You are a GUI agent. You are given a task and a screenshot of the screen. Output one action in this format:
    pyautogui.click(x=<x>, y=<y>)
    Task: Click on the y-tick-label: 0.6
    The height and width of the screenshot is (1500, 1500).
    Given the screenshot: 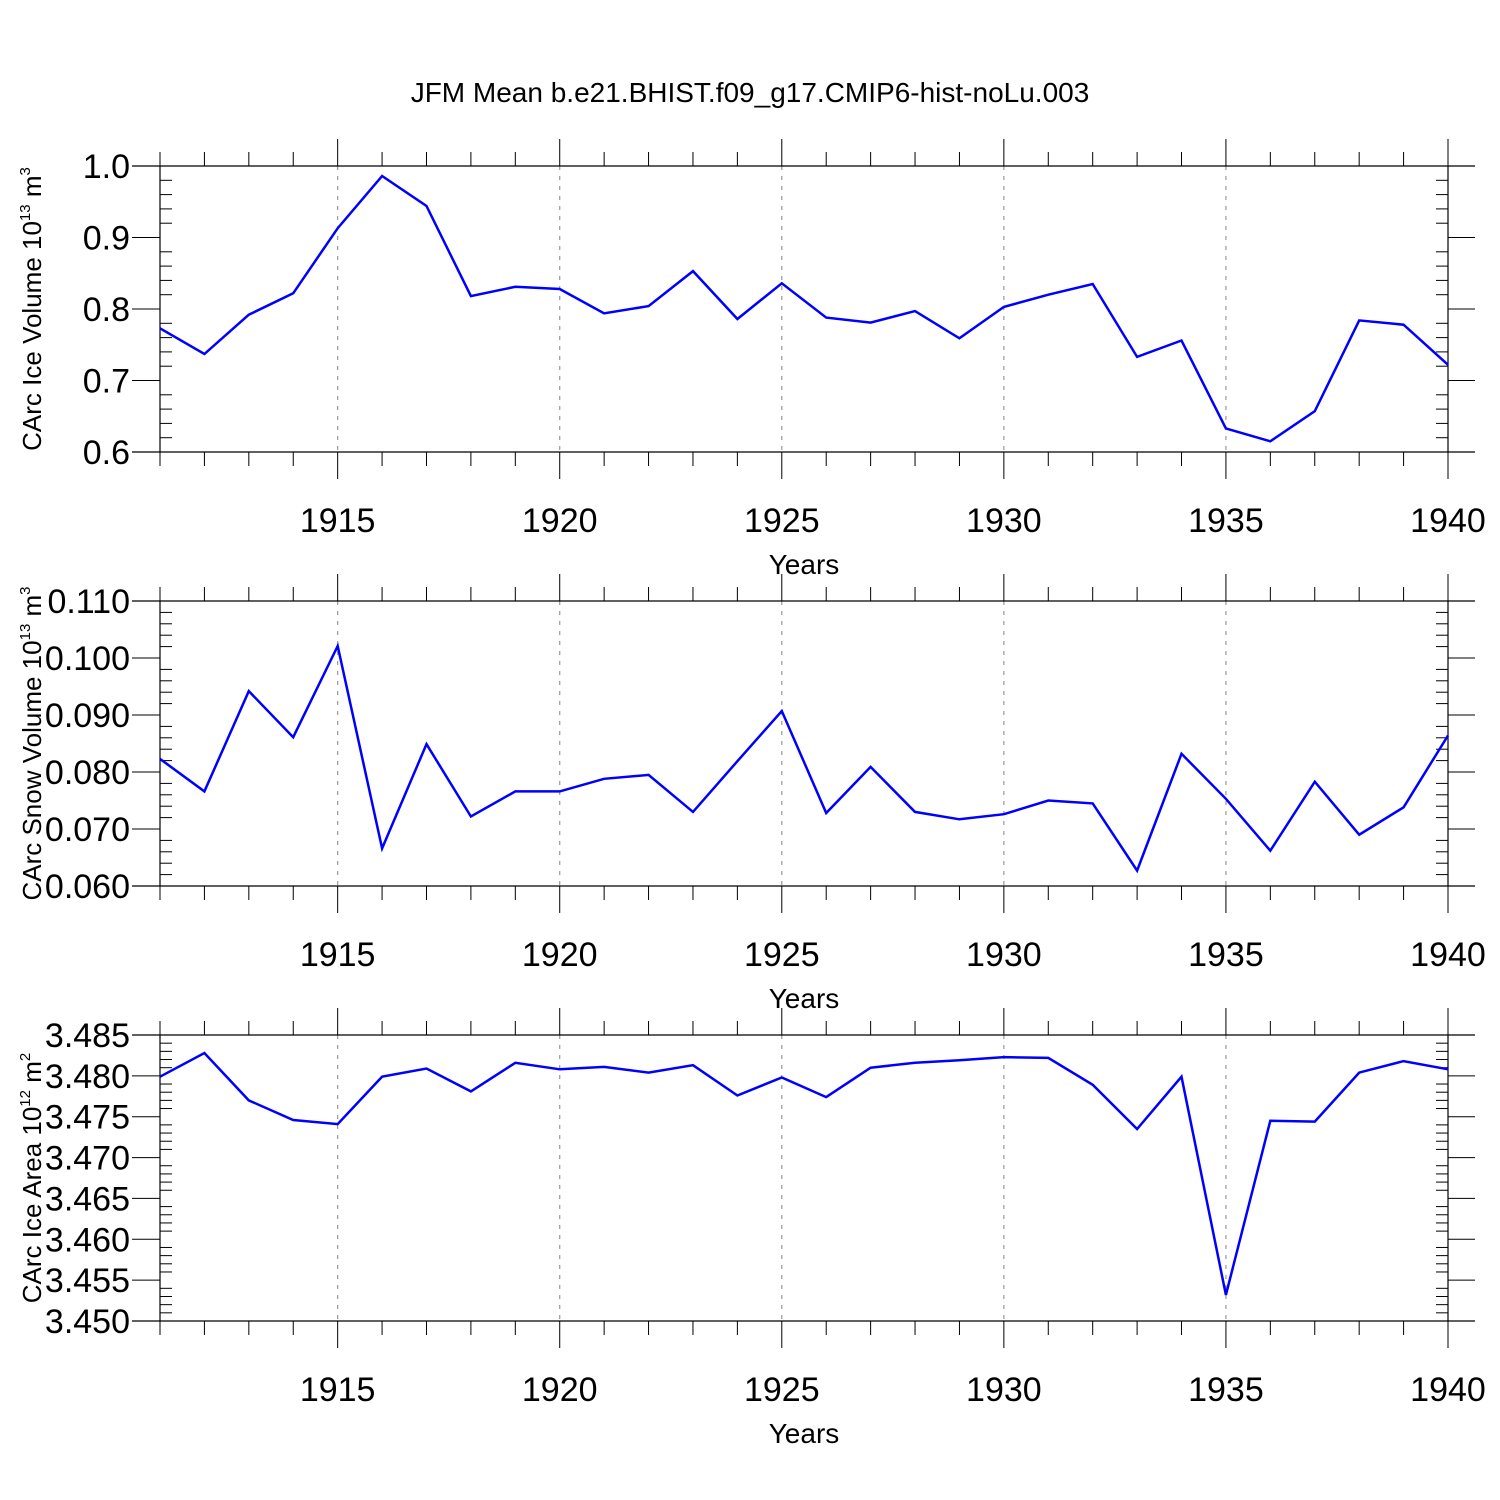 What is the action you would take?
    pyautogui.click(x=106, y=453)
    